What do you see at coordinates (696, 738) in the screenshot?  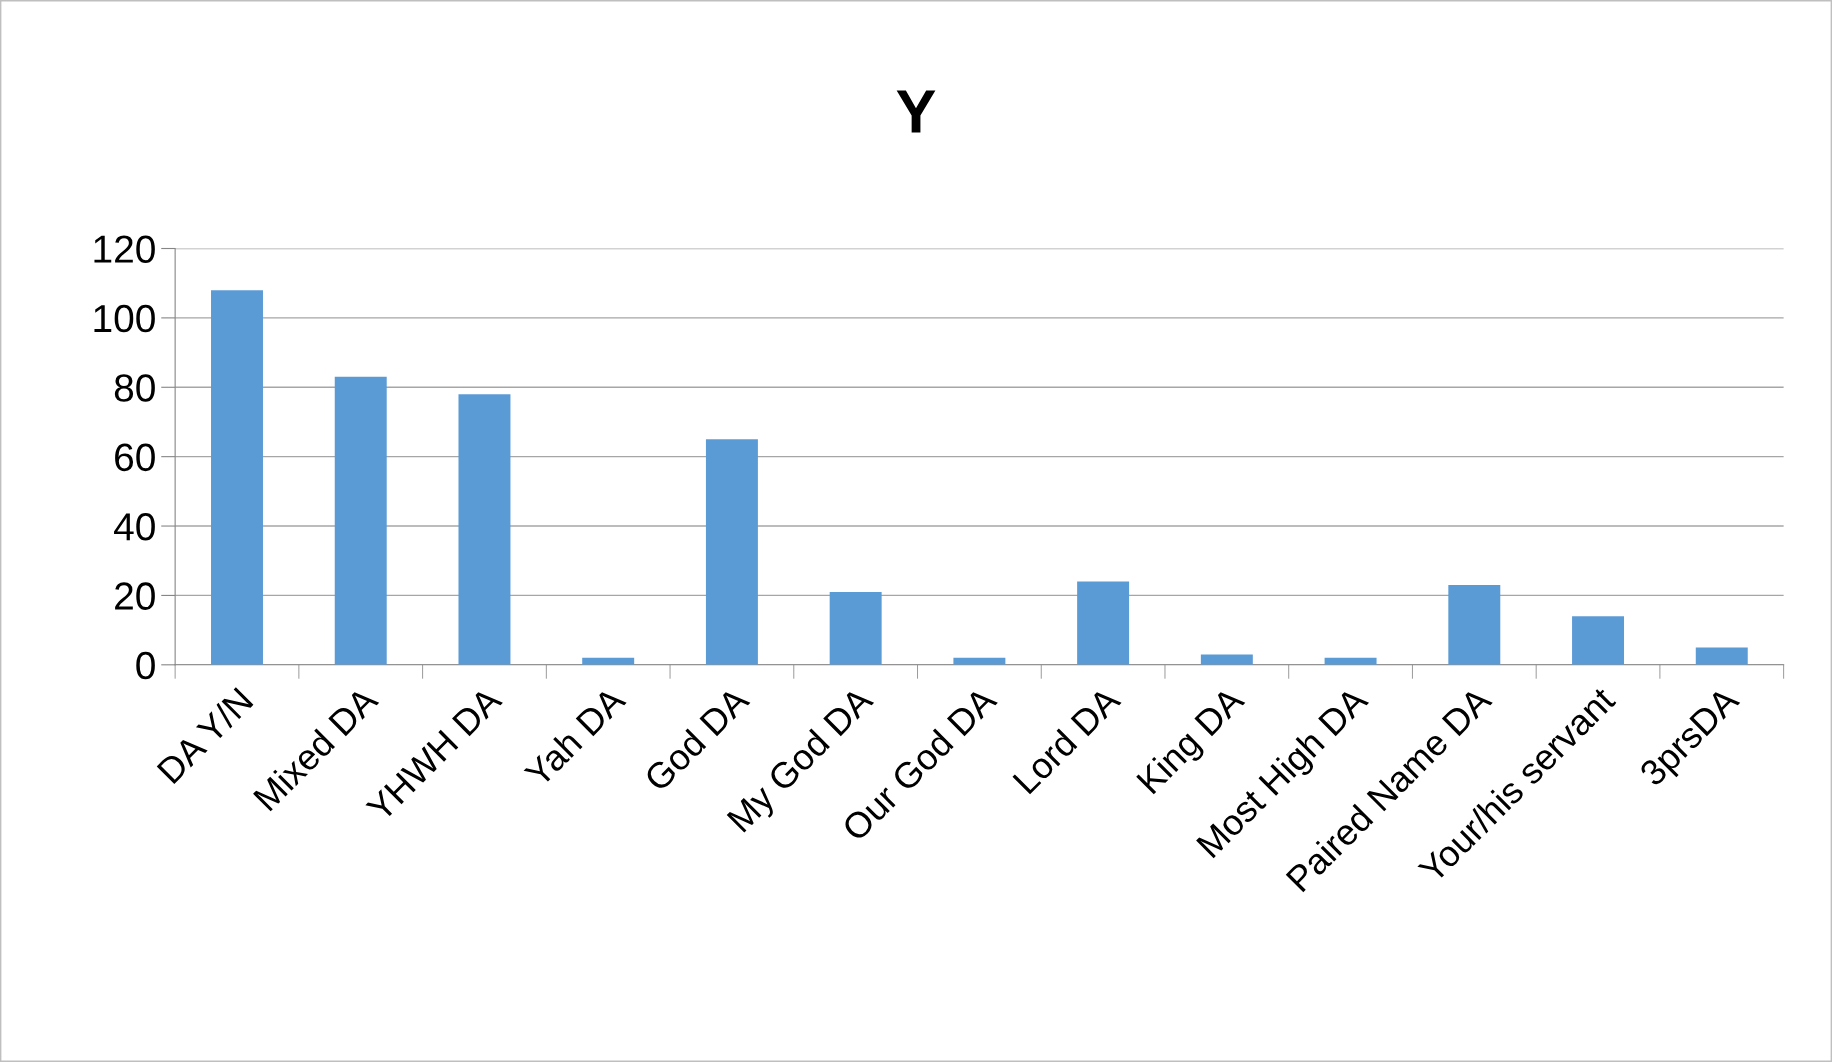 I see `x-tick-label: God DA` at bounding box center [696, 738].